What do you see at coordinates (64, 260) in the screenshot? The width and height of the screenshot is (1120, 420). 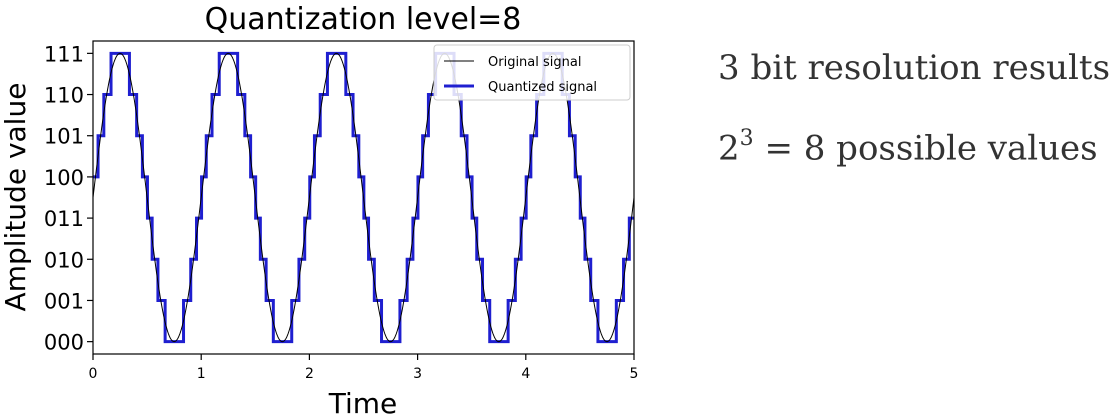 I see `y-tick-label: 010` at bounding box center [64, 260].